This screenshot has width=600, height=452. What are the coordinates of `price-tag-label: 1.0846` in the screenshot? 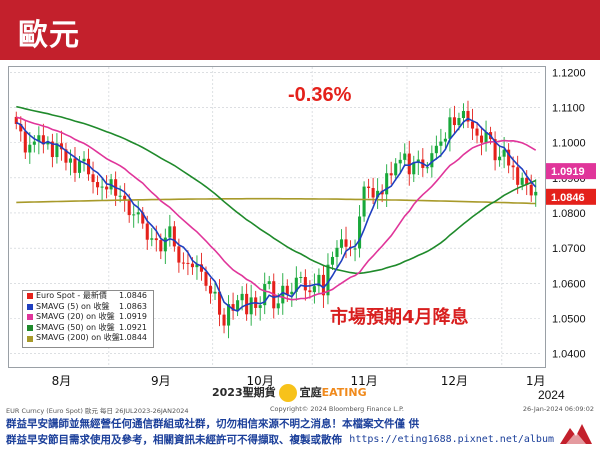 It's located at (568, 198).